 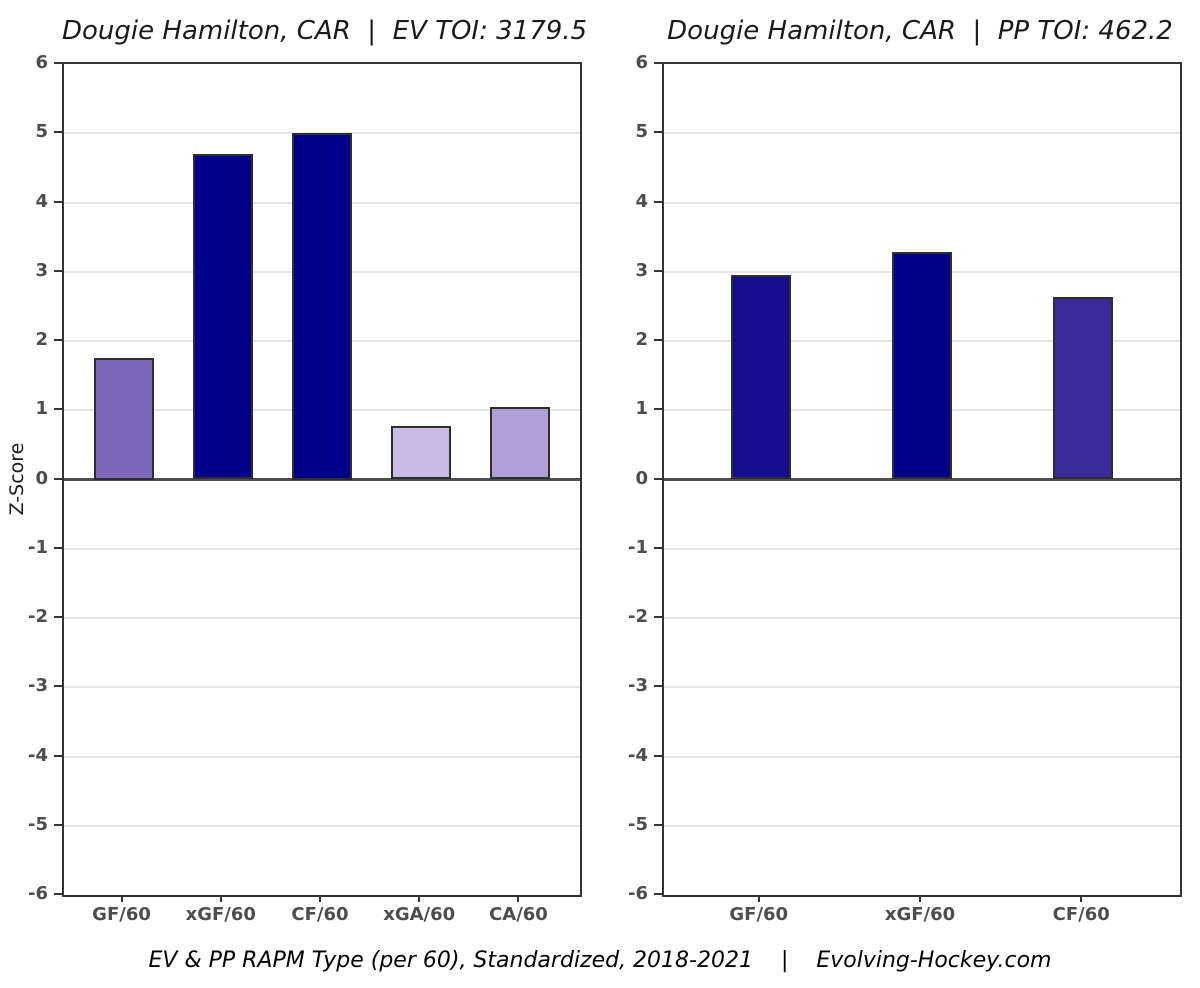 I want to click on x-tick-label: xGA/60, so click(x=419, y=914).